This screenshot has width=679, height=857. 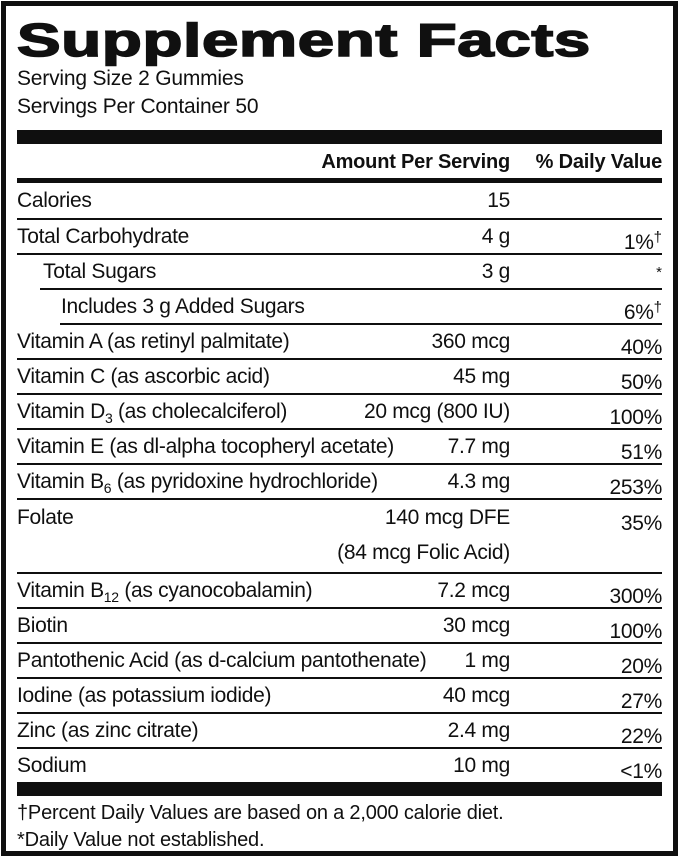 I want to click on nutrient-name: Vitamin B6 (as pyridoxine hydrochloride), so click(x=197, y=483).